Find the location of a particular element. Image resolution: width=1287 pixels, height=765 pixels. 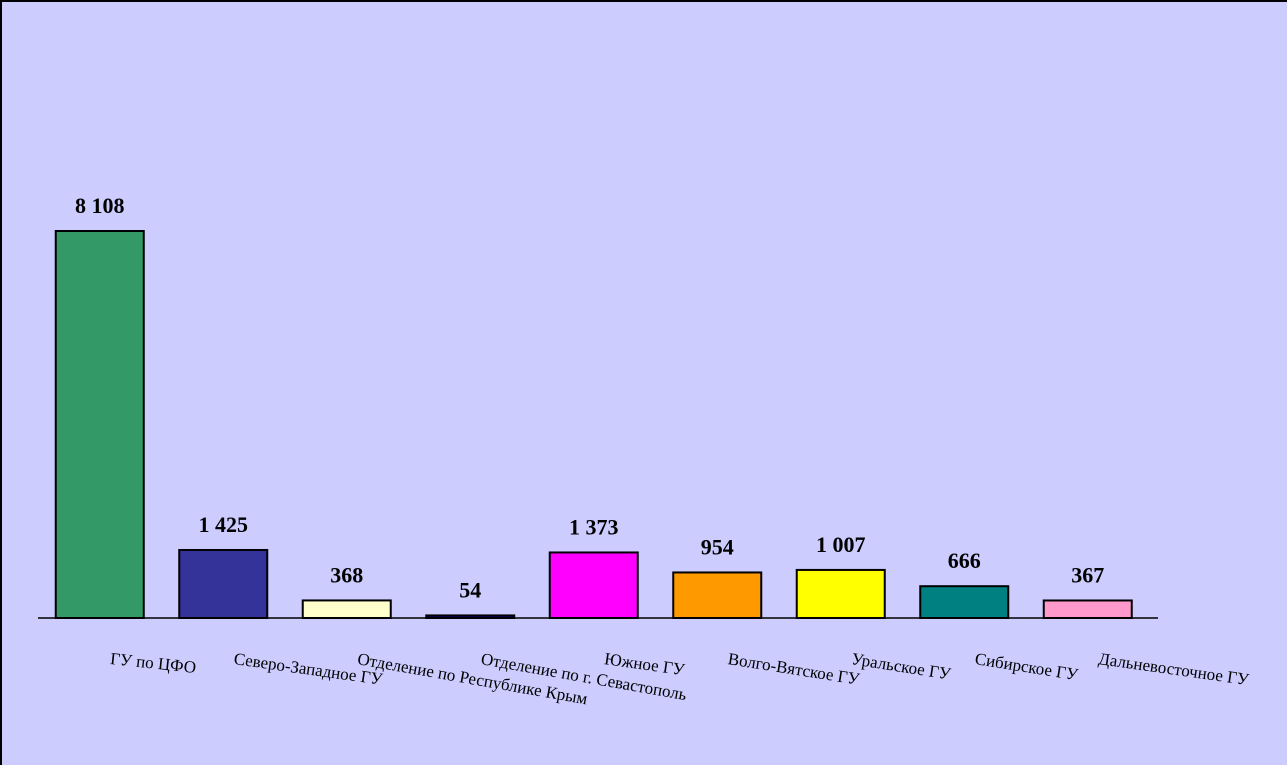

value-label-4: 54 is located at coordinates (470, 589).